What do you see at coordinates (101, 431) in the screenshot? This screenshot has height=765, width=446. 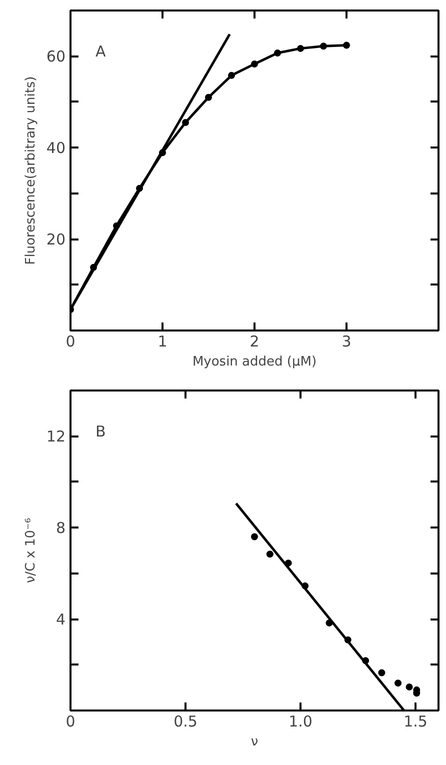 I see `annotation: B` at bounding box center [101, 431].